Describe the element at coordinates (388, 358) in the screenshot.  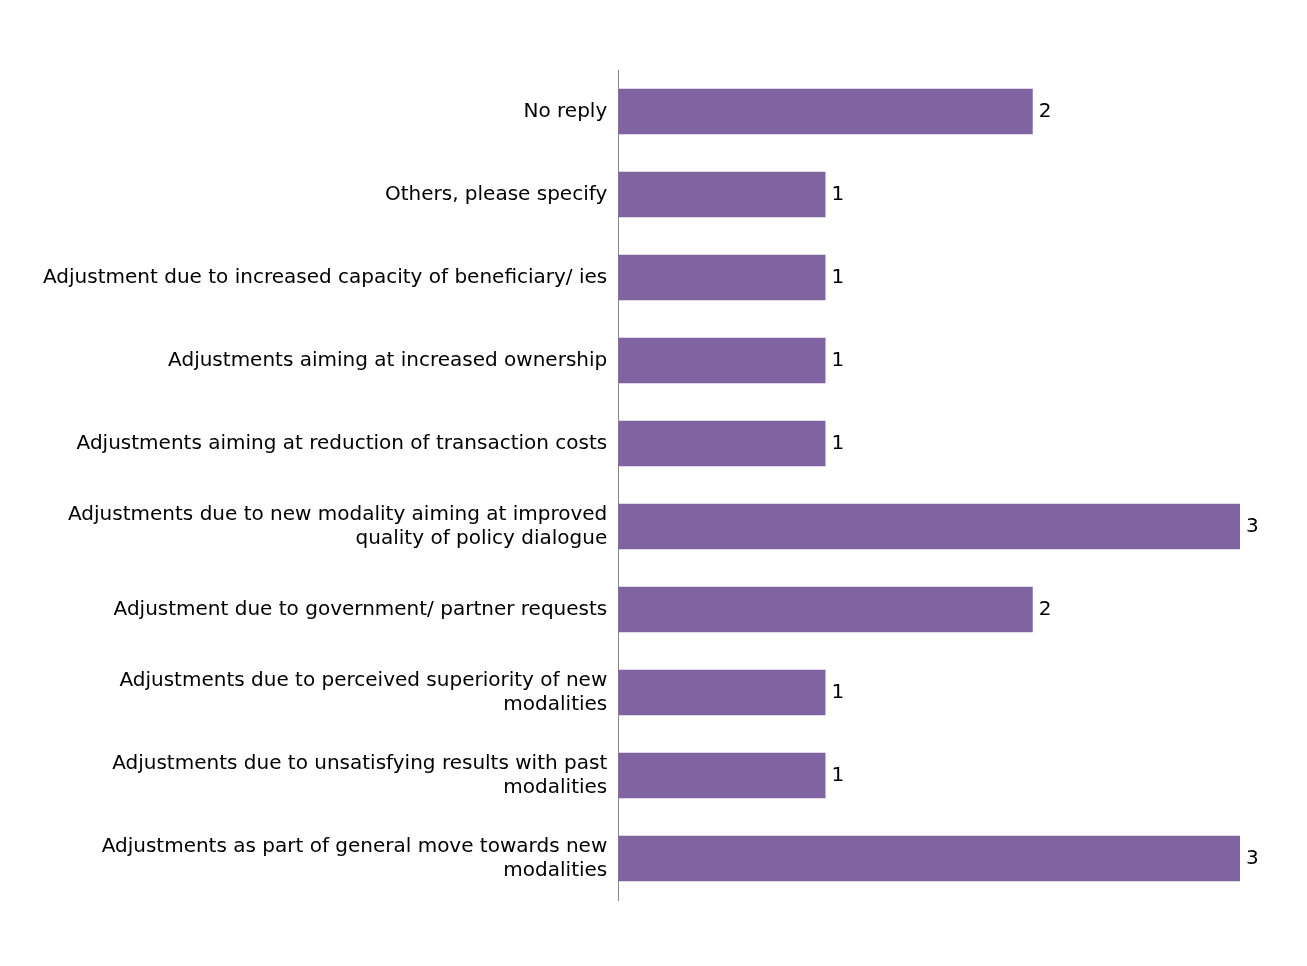
I see `y-tick-label: Adjustments aiming at increased ownership` at that location.